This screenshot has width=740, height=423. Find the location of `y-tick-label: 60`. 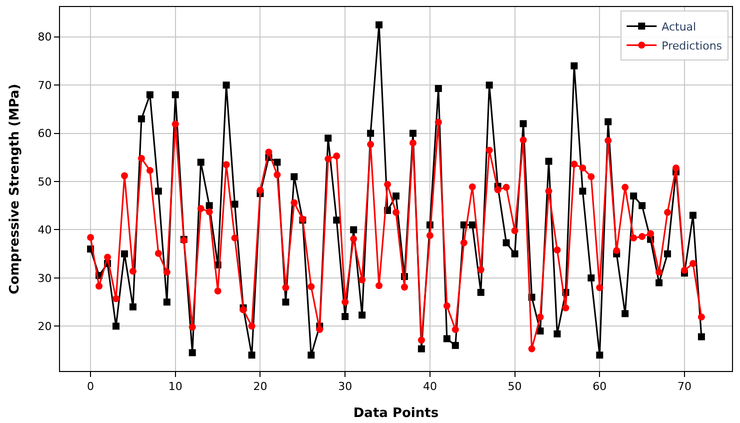

y-tick-label: 60 is located at coordinates (45, 133).